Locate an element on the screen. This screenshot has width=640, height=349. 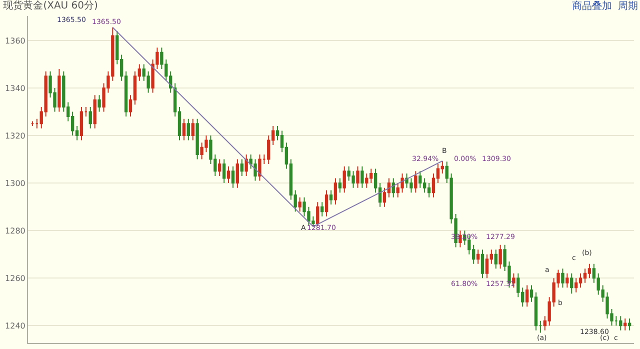
y-tick-label: 1360 is located at coordinates (15, 41).